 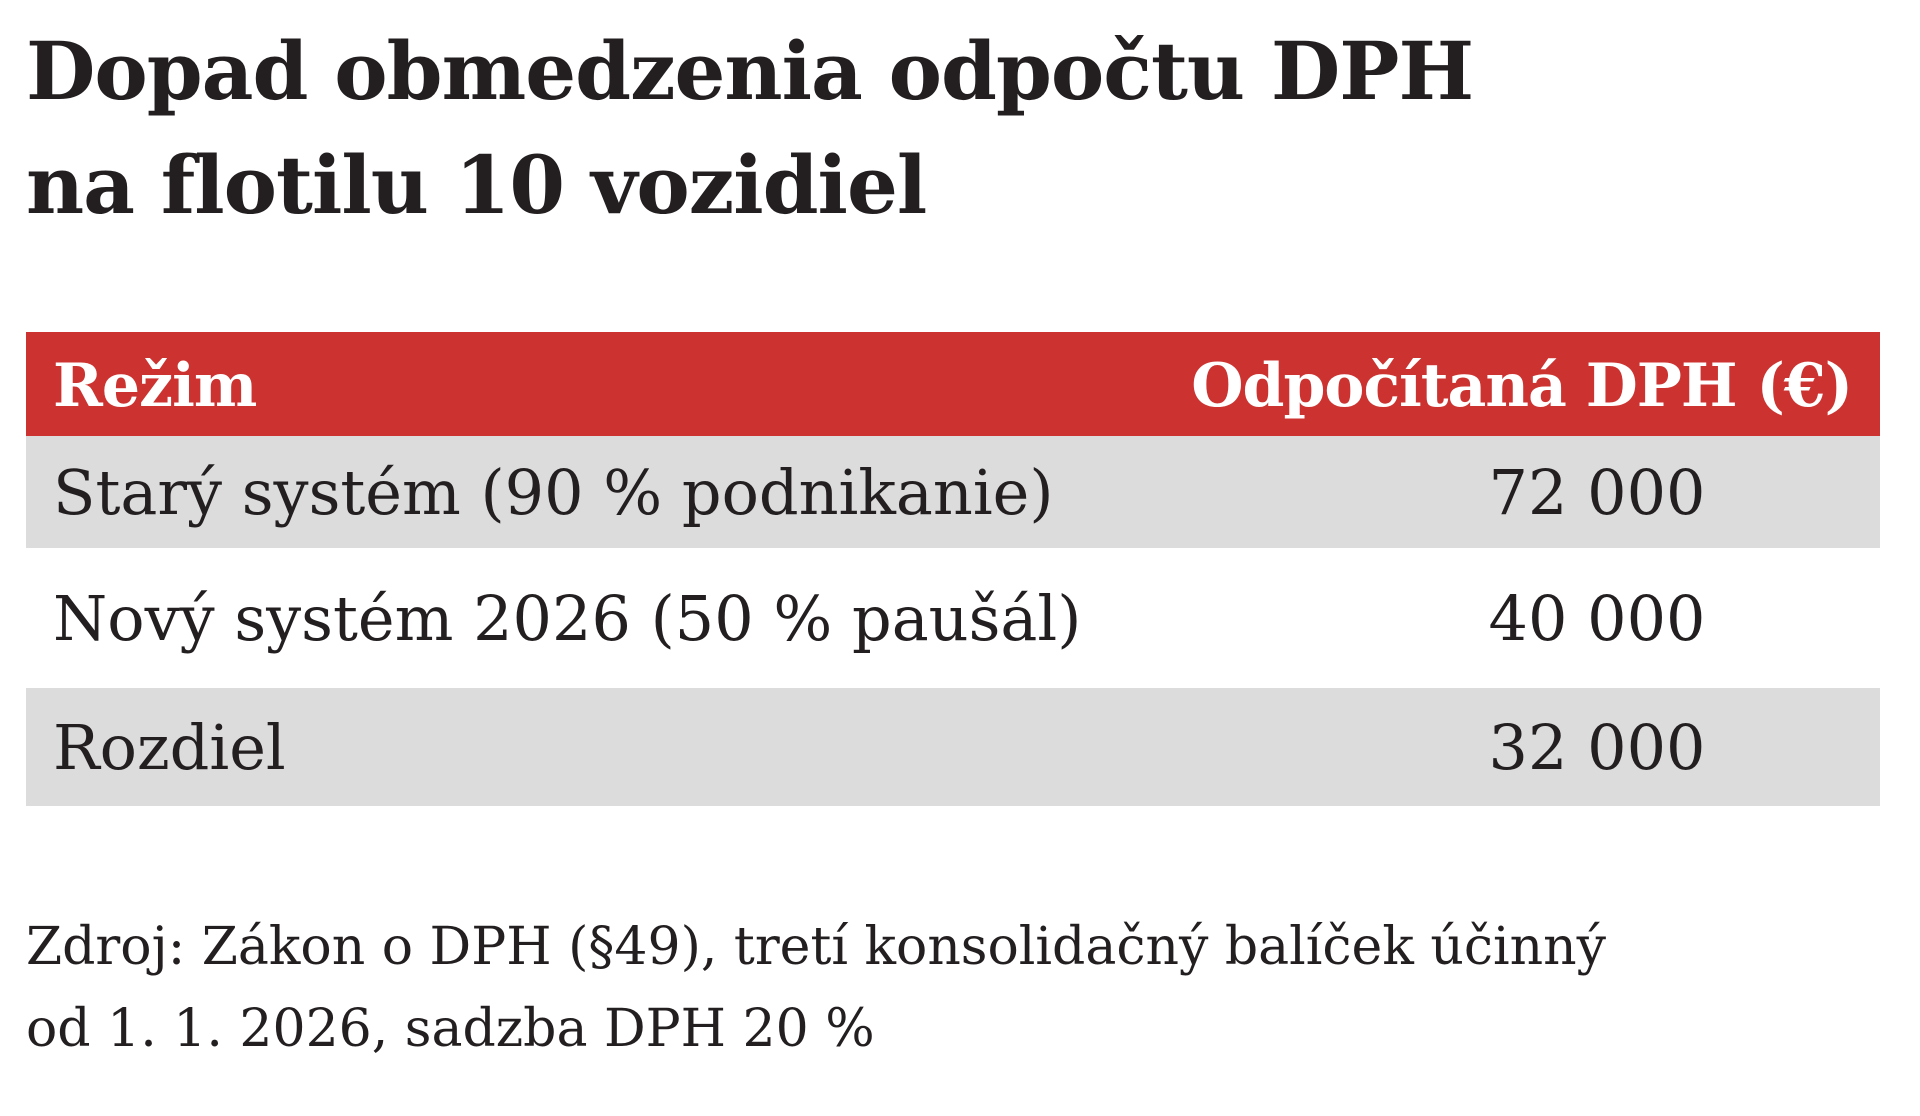 What do you see at coordinates (1522, 386) in the screenshot?
I see `header-deducted-vat: Odpočítaná DPH (€)` at bounding box center [1522, 386].